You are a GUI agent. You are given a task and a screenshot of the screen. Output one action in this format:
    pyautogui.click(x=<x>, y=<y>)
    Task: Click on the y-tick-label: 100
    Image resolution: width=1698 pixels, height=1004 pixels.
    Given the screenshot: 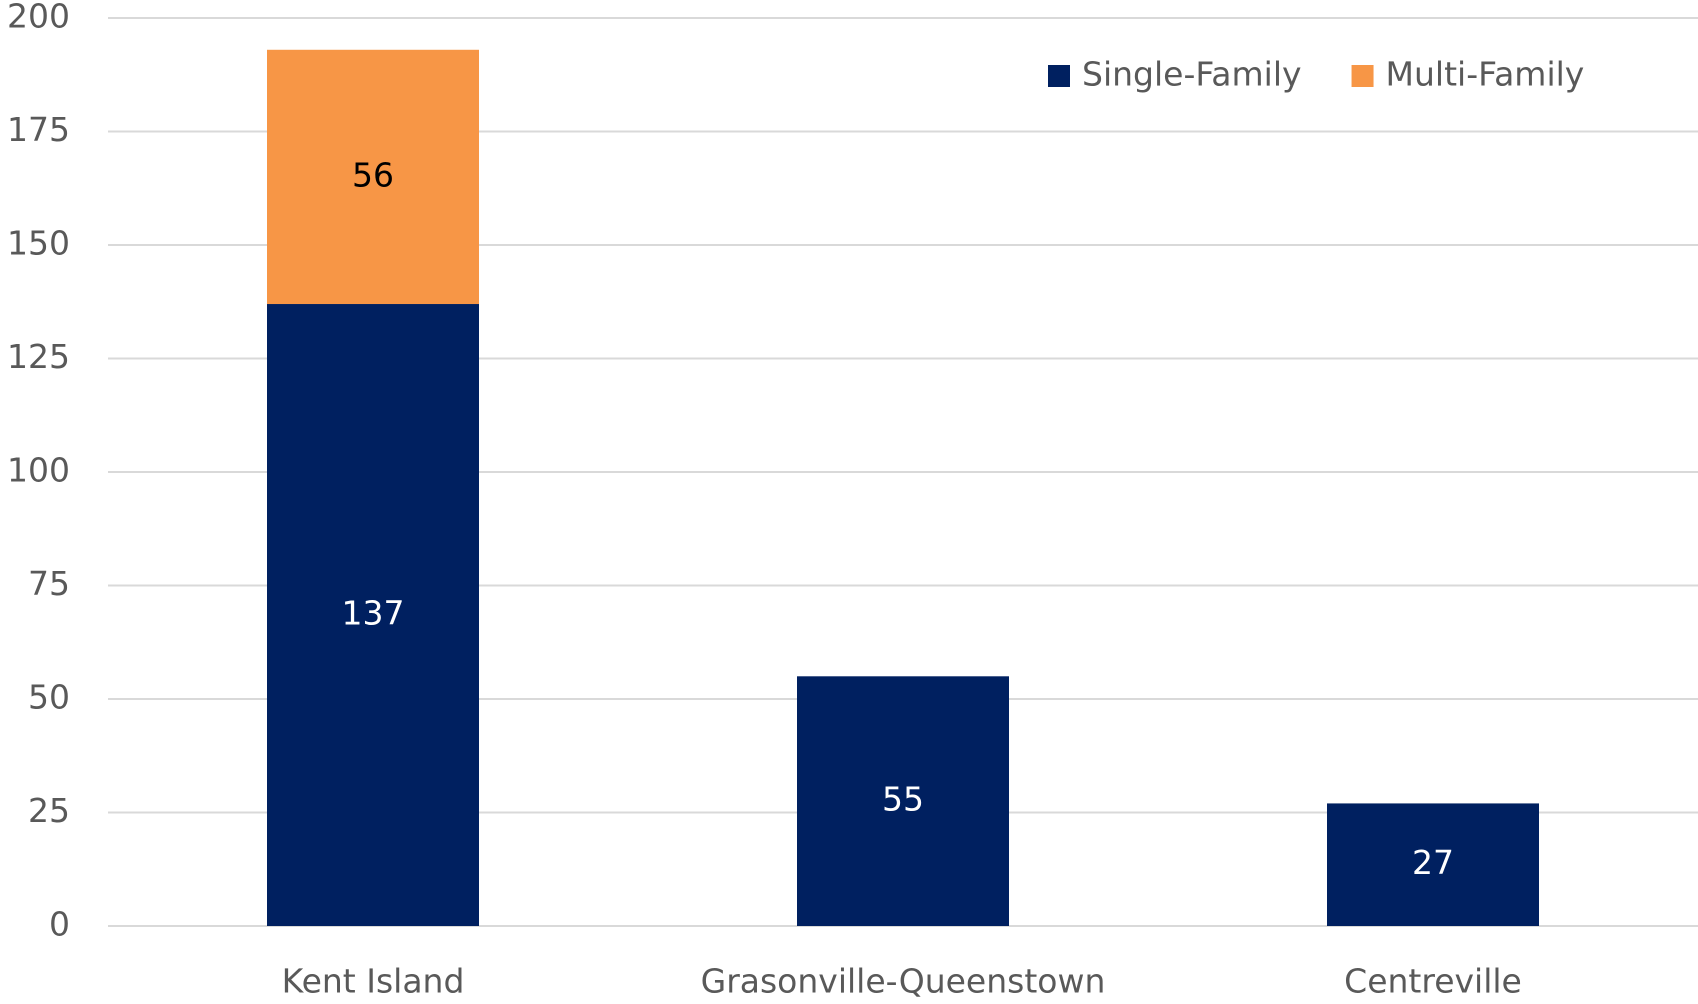 What is the action you would take?
    pyautogui.click(x=38, y=470)
    